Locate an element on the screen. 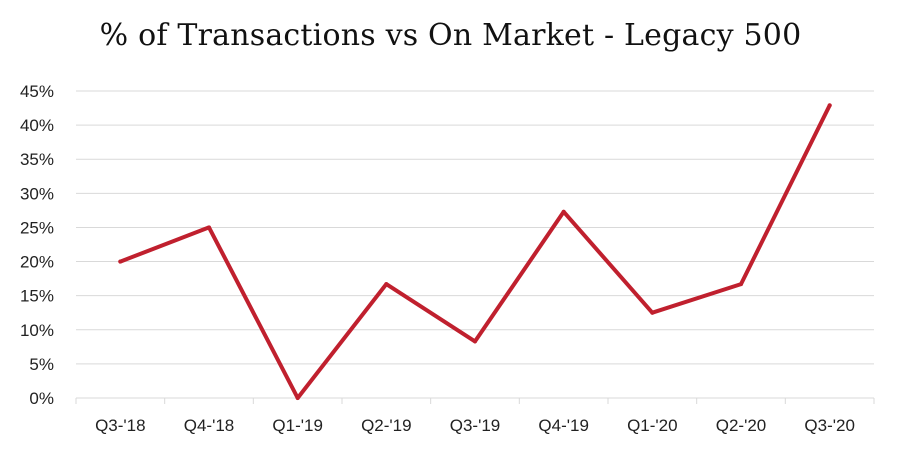  y-tick-label: 25% is located at coordinates (37, 227).